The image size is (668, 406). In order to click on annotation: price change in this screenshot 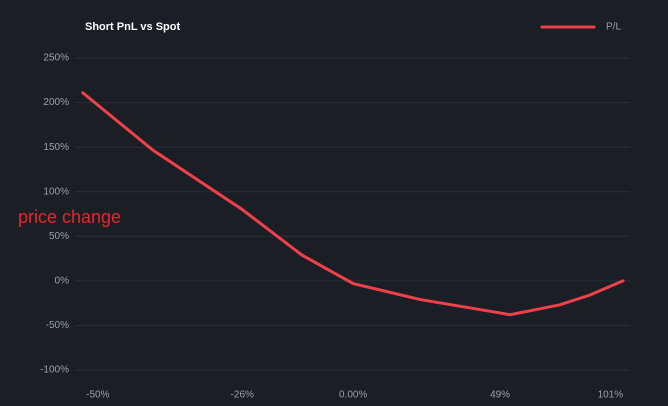, I will do `click(69, 217)`.